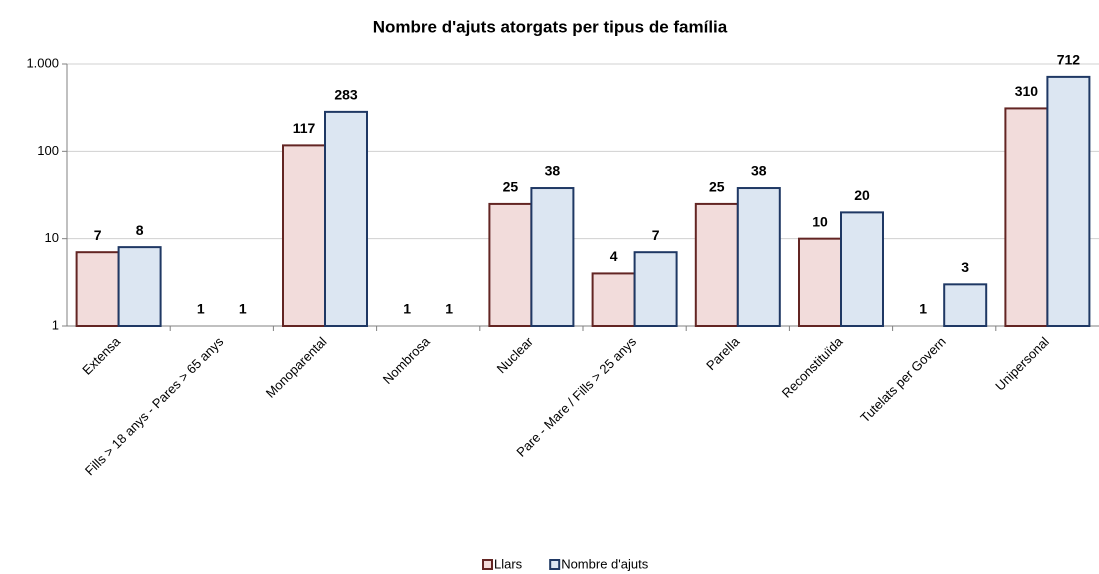 The width and height of the screenshot is (1099, 574). I want to click on data-label: 310, so click(1027, 91).